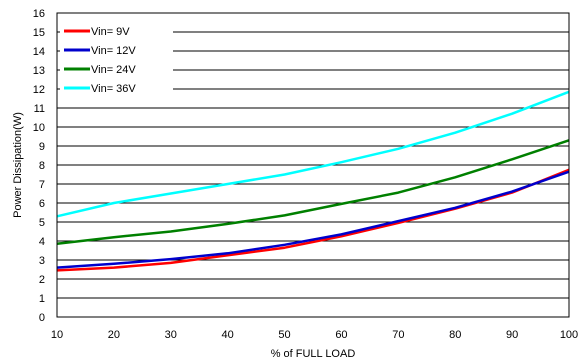 The width and height of the screenshot is (587, 363). What do you see at coordinates (113, 51) in the screenshot?
I see `legend-label: Vin= 12V` at bounding box center [113, 51].